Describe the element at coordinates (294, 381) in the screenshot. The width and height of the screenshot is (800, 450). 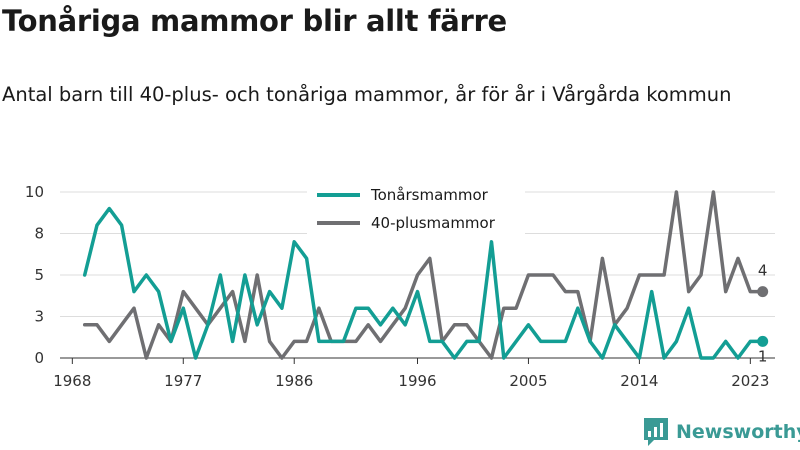
I see `x-tick-label: 1986` at that location.